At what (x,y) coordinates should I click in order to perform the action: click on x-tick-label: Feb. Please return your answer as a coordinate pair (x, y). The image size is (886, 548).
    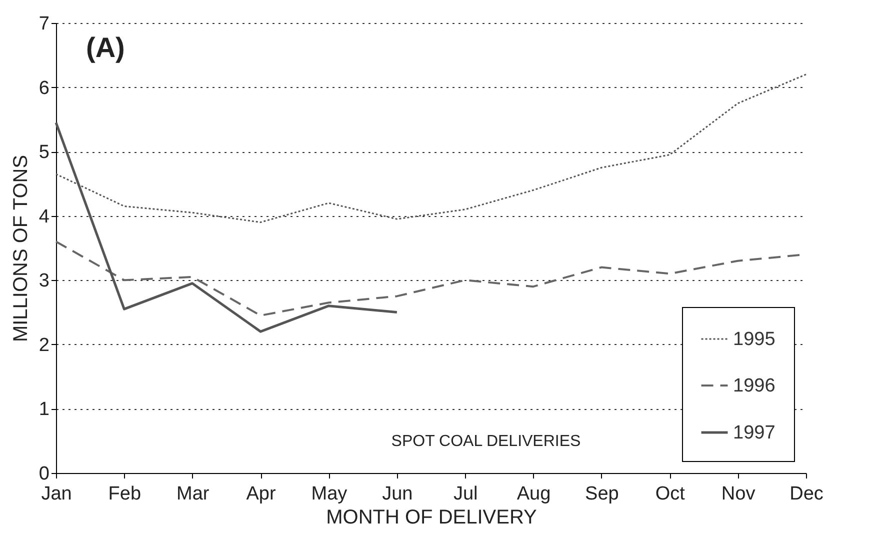
    Looking at the image, I should click on (125, 494).